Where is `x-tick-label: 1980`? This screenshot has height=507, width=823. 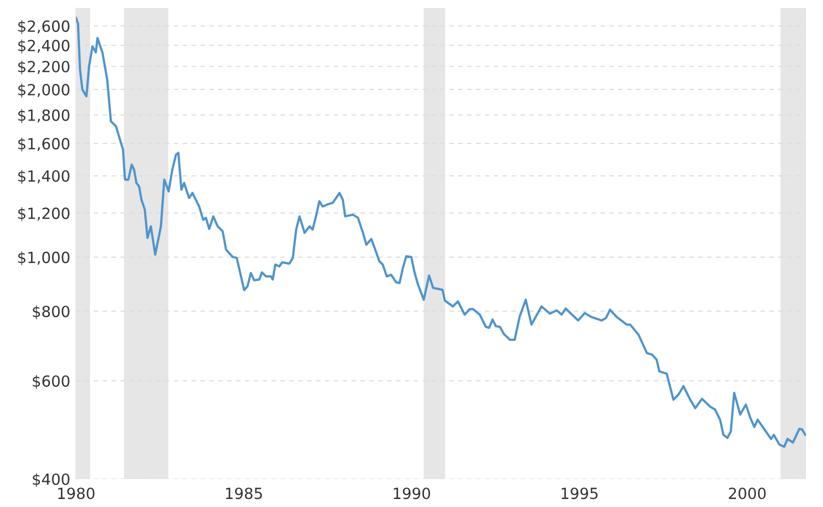
x-tick-label: 1980 is located at coordinates (76, 494).